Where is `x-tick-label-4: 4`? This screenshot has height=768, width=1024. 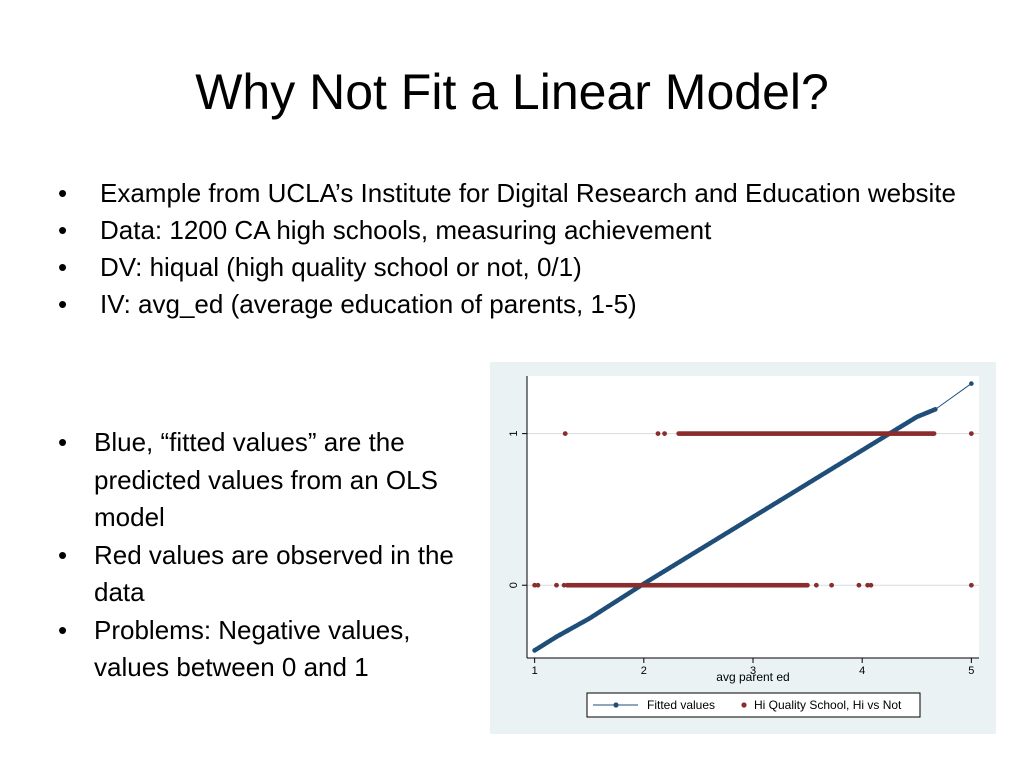 x-tick-label-4: 4 is located at coordinates (862, 671).